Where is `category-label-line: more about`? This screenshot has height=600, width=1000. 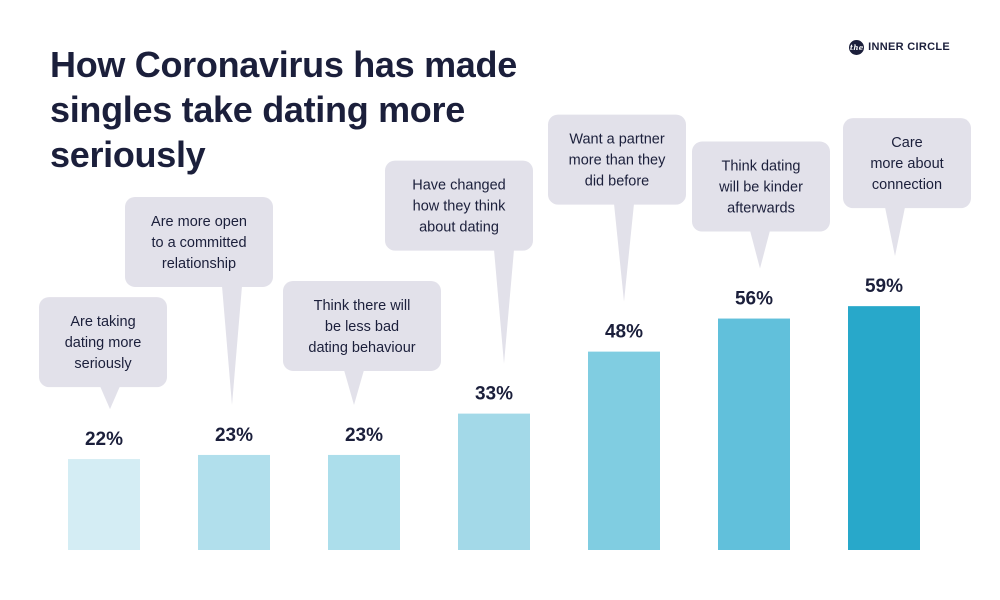 category-label-line: more about is located at coordinates (906, 164).